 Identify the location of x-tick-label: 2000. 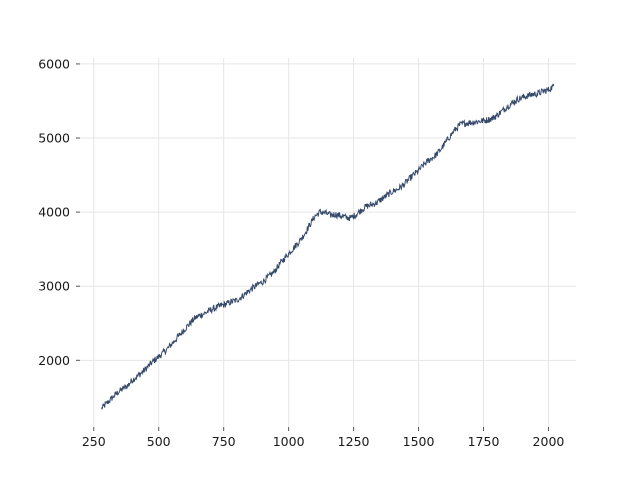
(549, 441).